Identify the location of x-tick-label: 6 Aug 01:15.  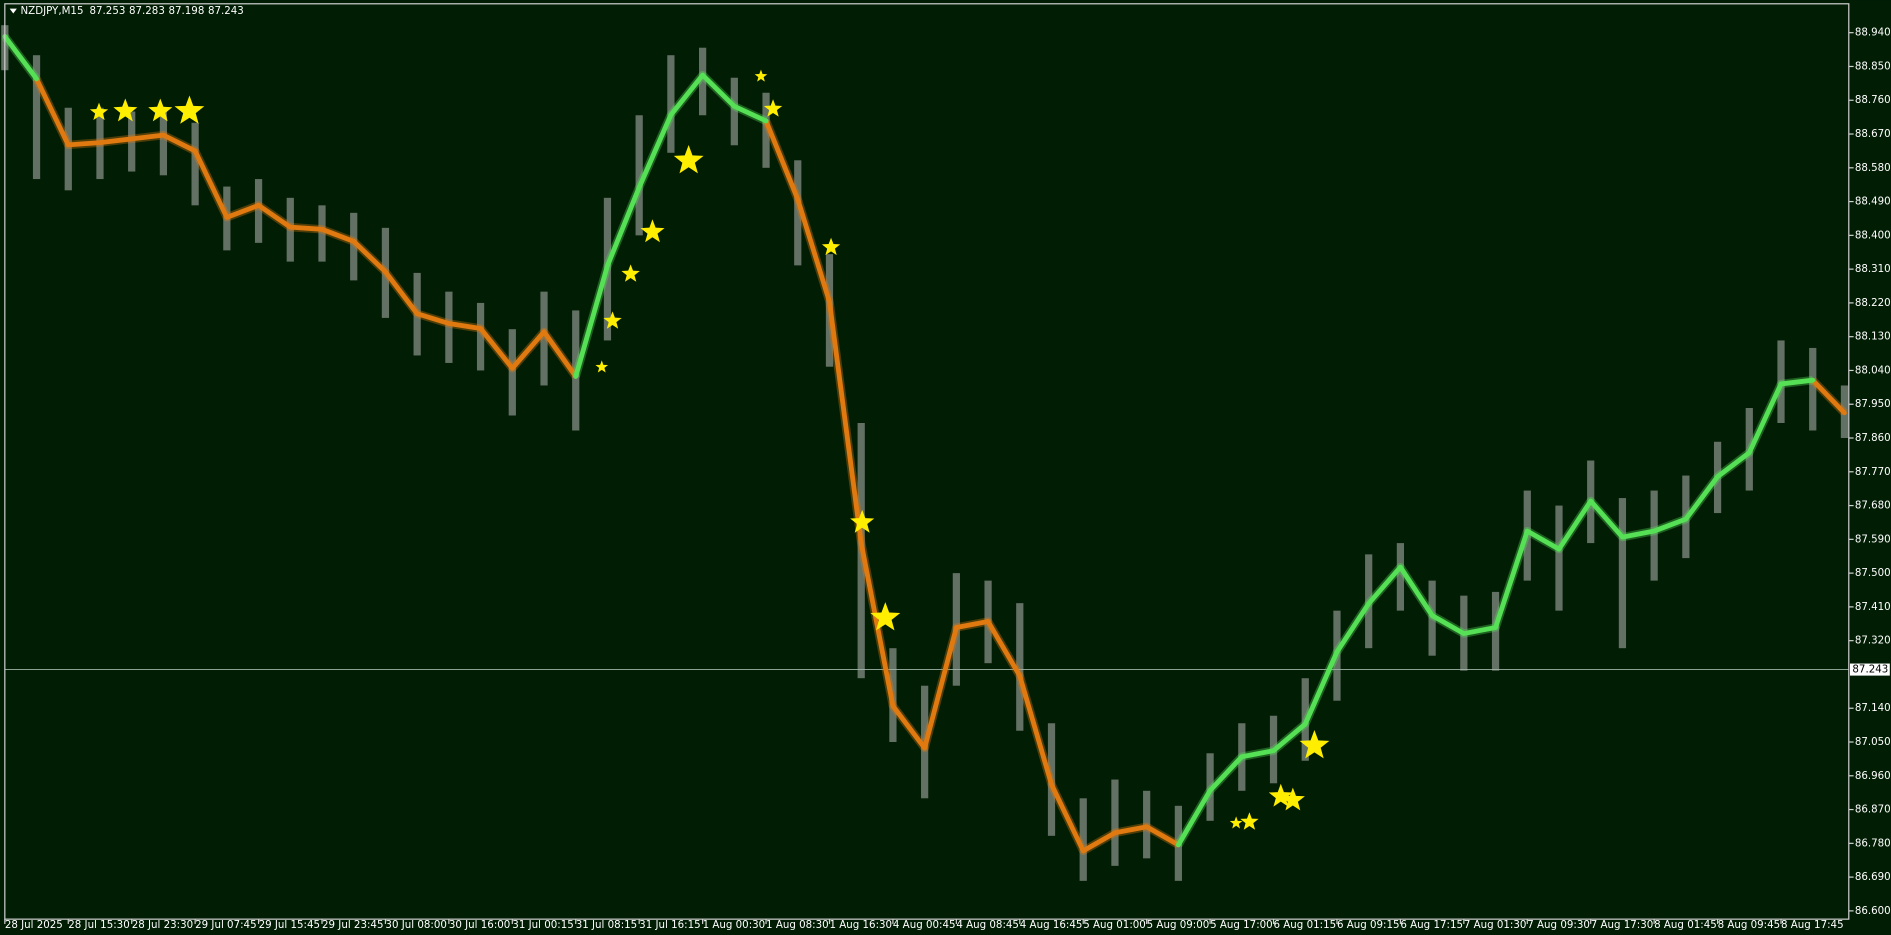
(1305, 925).